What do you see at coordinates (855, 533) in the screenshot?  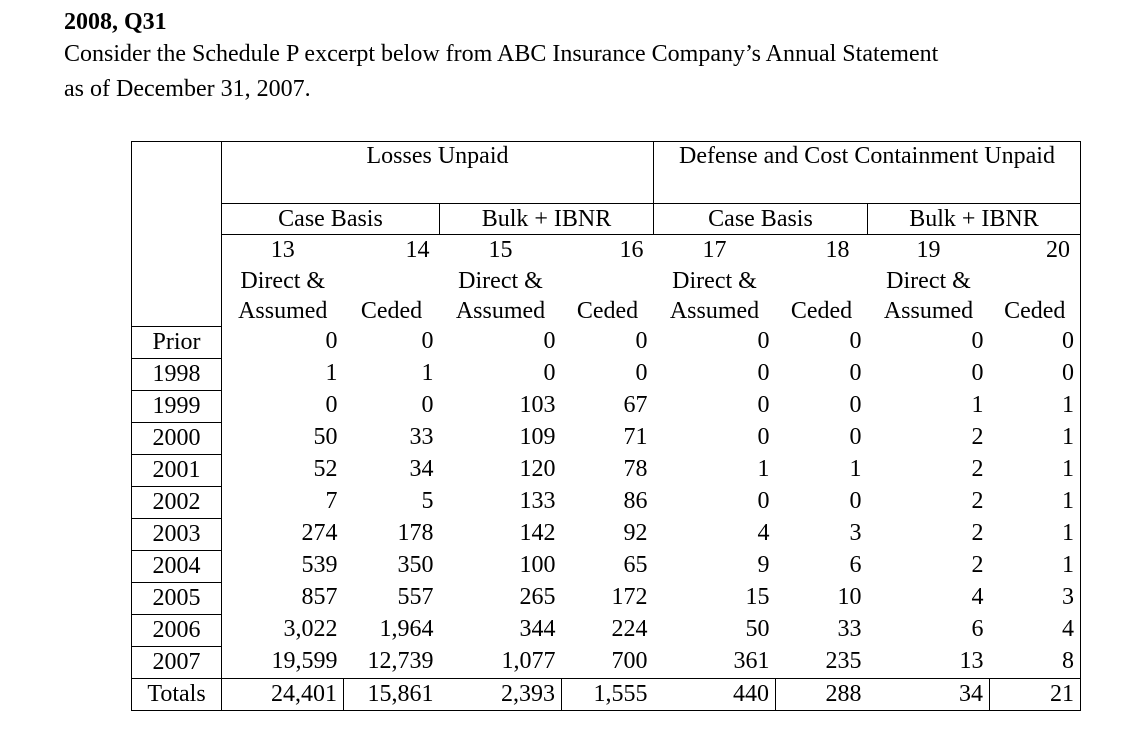 I see `value-cell-col-18: 3` at bounding box center [855, 533].